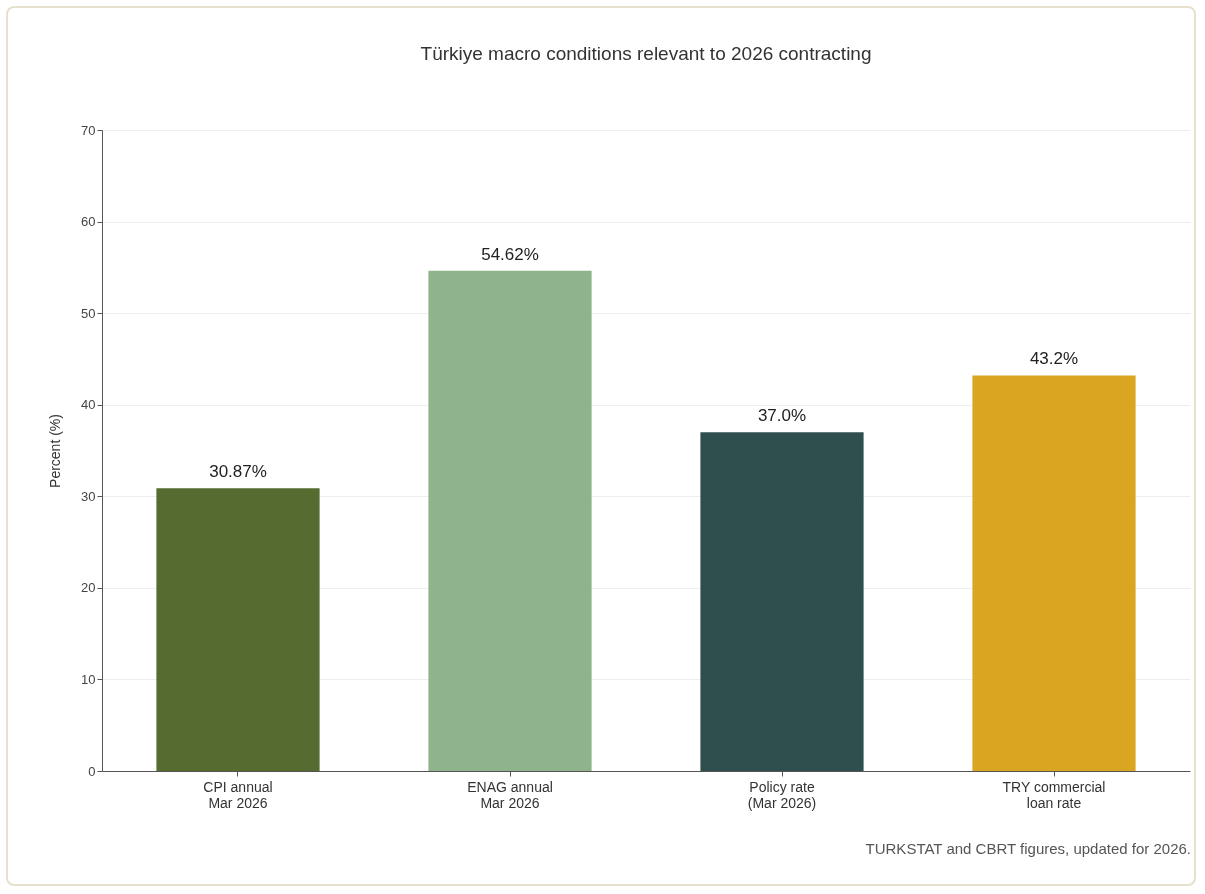 This screenshot has height=894, width=1205. Describe the element at coordinates (646, 53) in the screenshot. I see `chart-title: Türkiye macro conditions relevant to 2026 contracting` at that location.